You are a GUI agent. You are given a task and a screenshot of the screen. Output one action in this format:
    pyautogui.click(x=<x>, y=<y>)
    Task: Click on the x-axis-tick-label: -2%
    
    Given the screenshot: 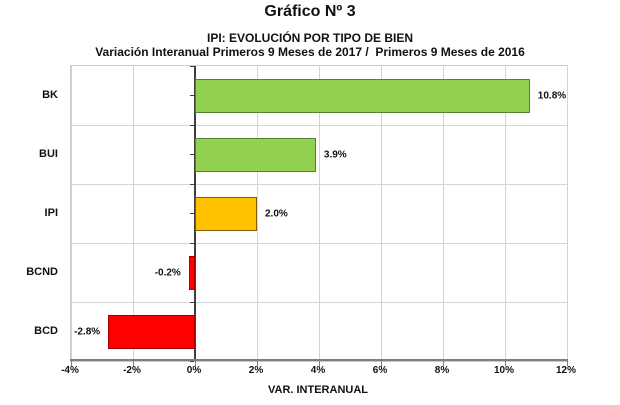 What is the action you would take?
    pyautogui.click(x=132, y=370)
    